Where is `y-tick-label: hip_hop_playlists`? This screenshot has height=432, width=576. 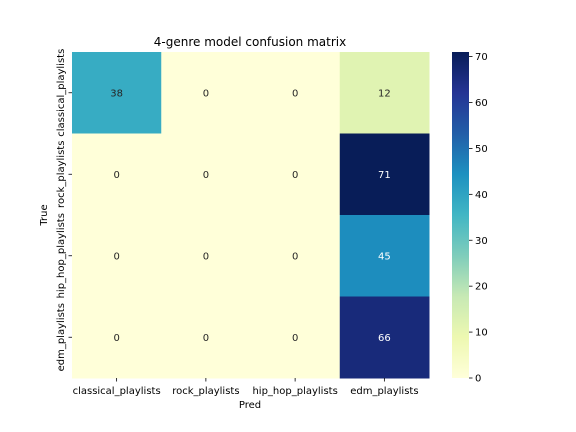 y-tick-label: hip_hop_playlists is located at coordinates (61, 255).